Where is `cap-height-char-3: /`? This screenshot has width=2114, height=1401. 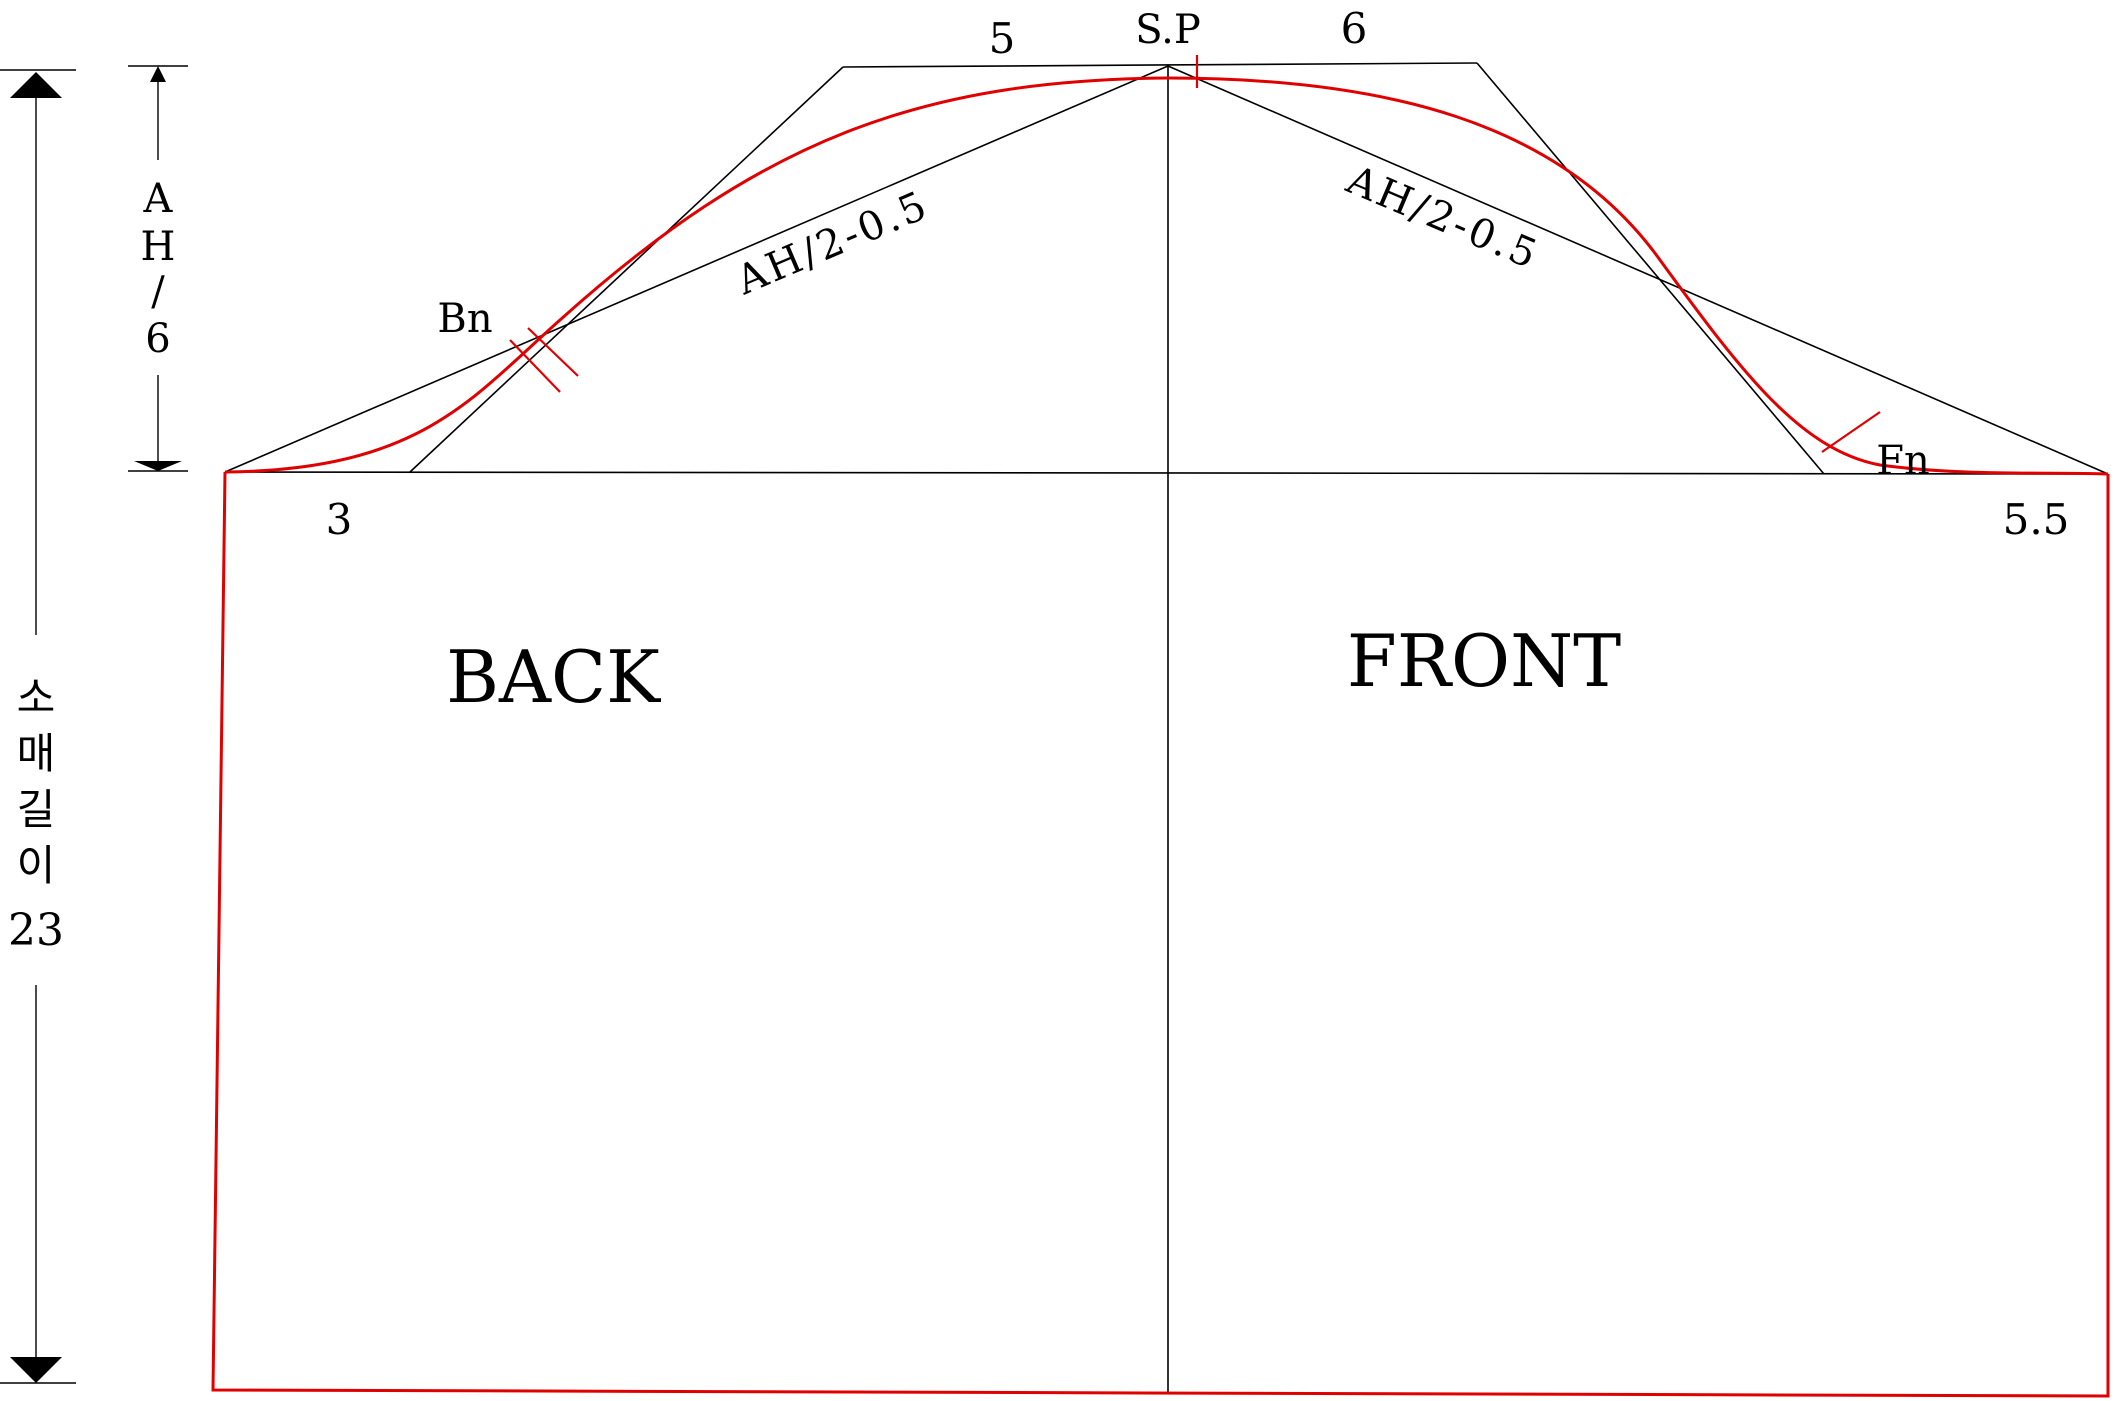
cap-height-char-3: / is located at coordinates (158, 292).